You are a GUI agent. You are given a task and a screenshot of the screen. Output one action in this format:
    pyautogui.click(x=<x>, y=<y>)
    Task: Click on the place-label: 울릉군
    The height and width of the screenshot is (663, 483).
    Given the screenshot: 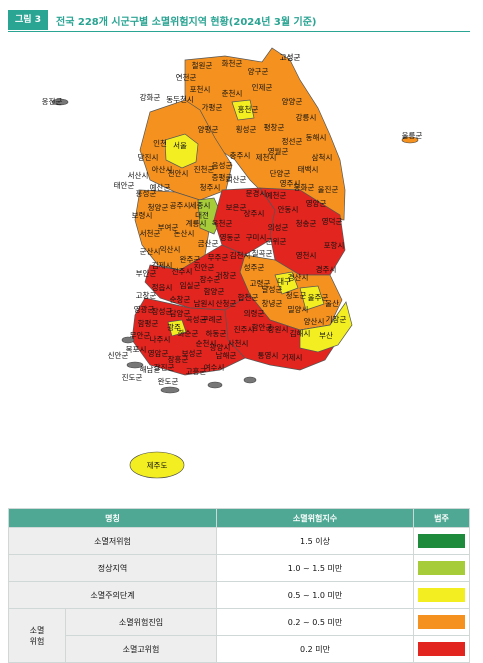 What is the action you would take?
    pyautogui.click(x=412, y=135)
    